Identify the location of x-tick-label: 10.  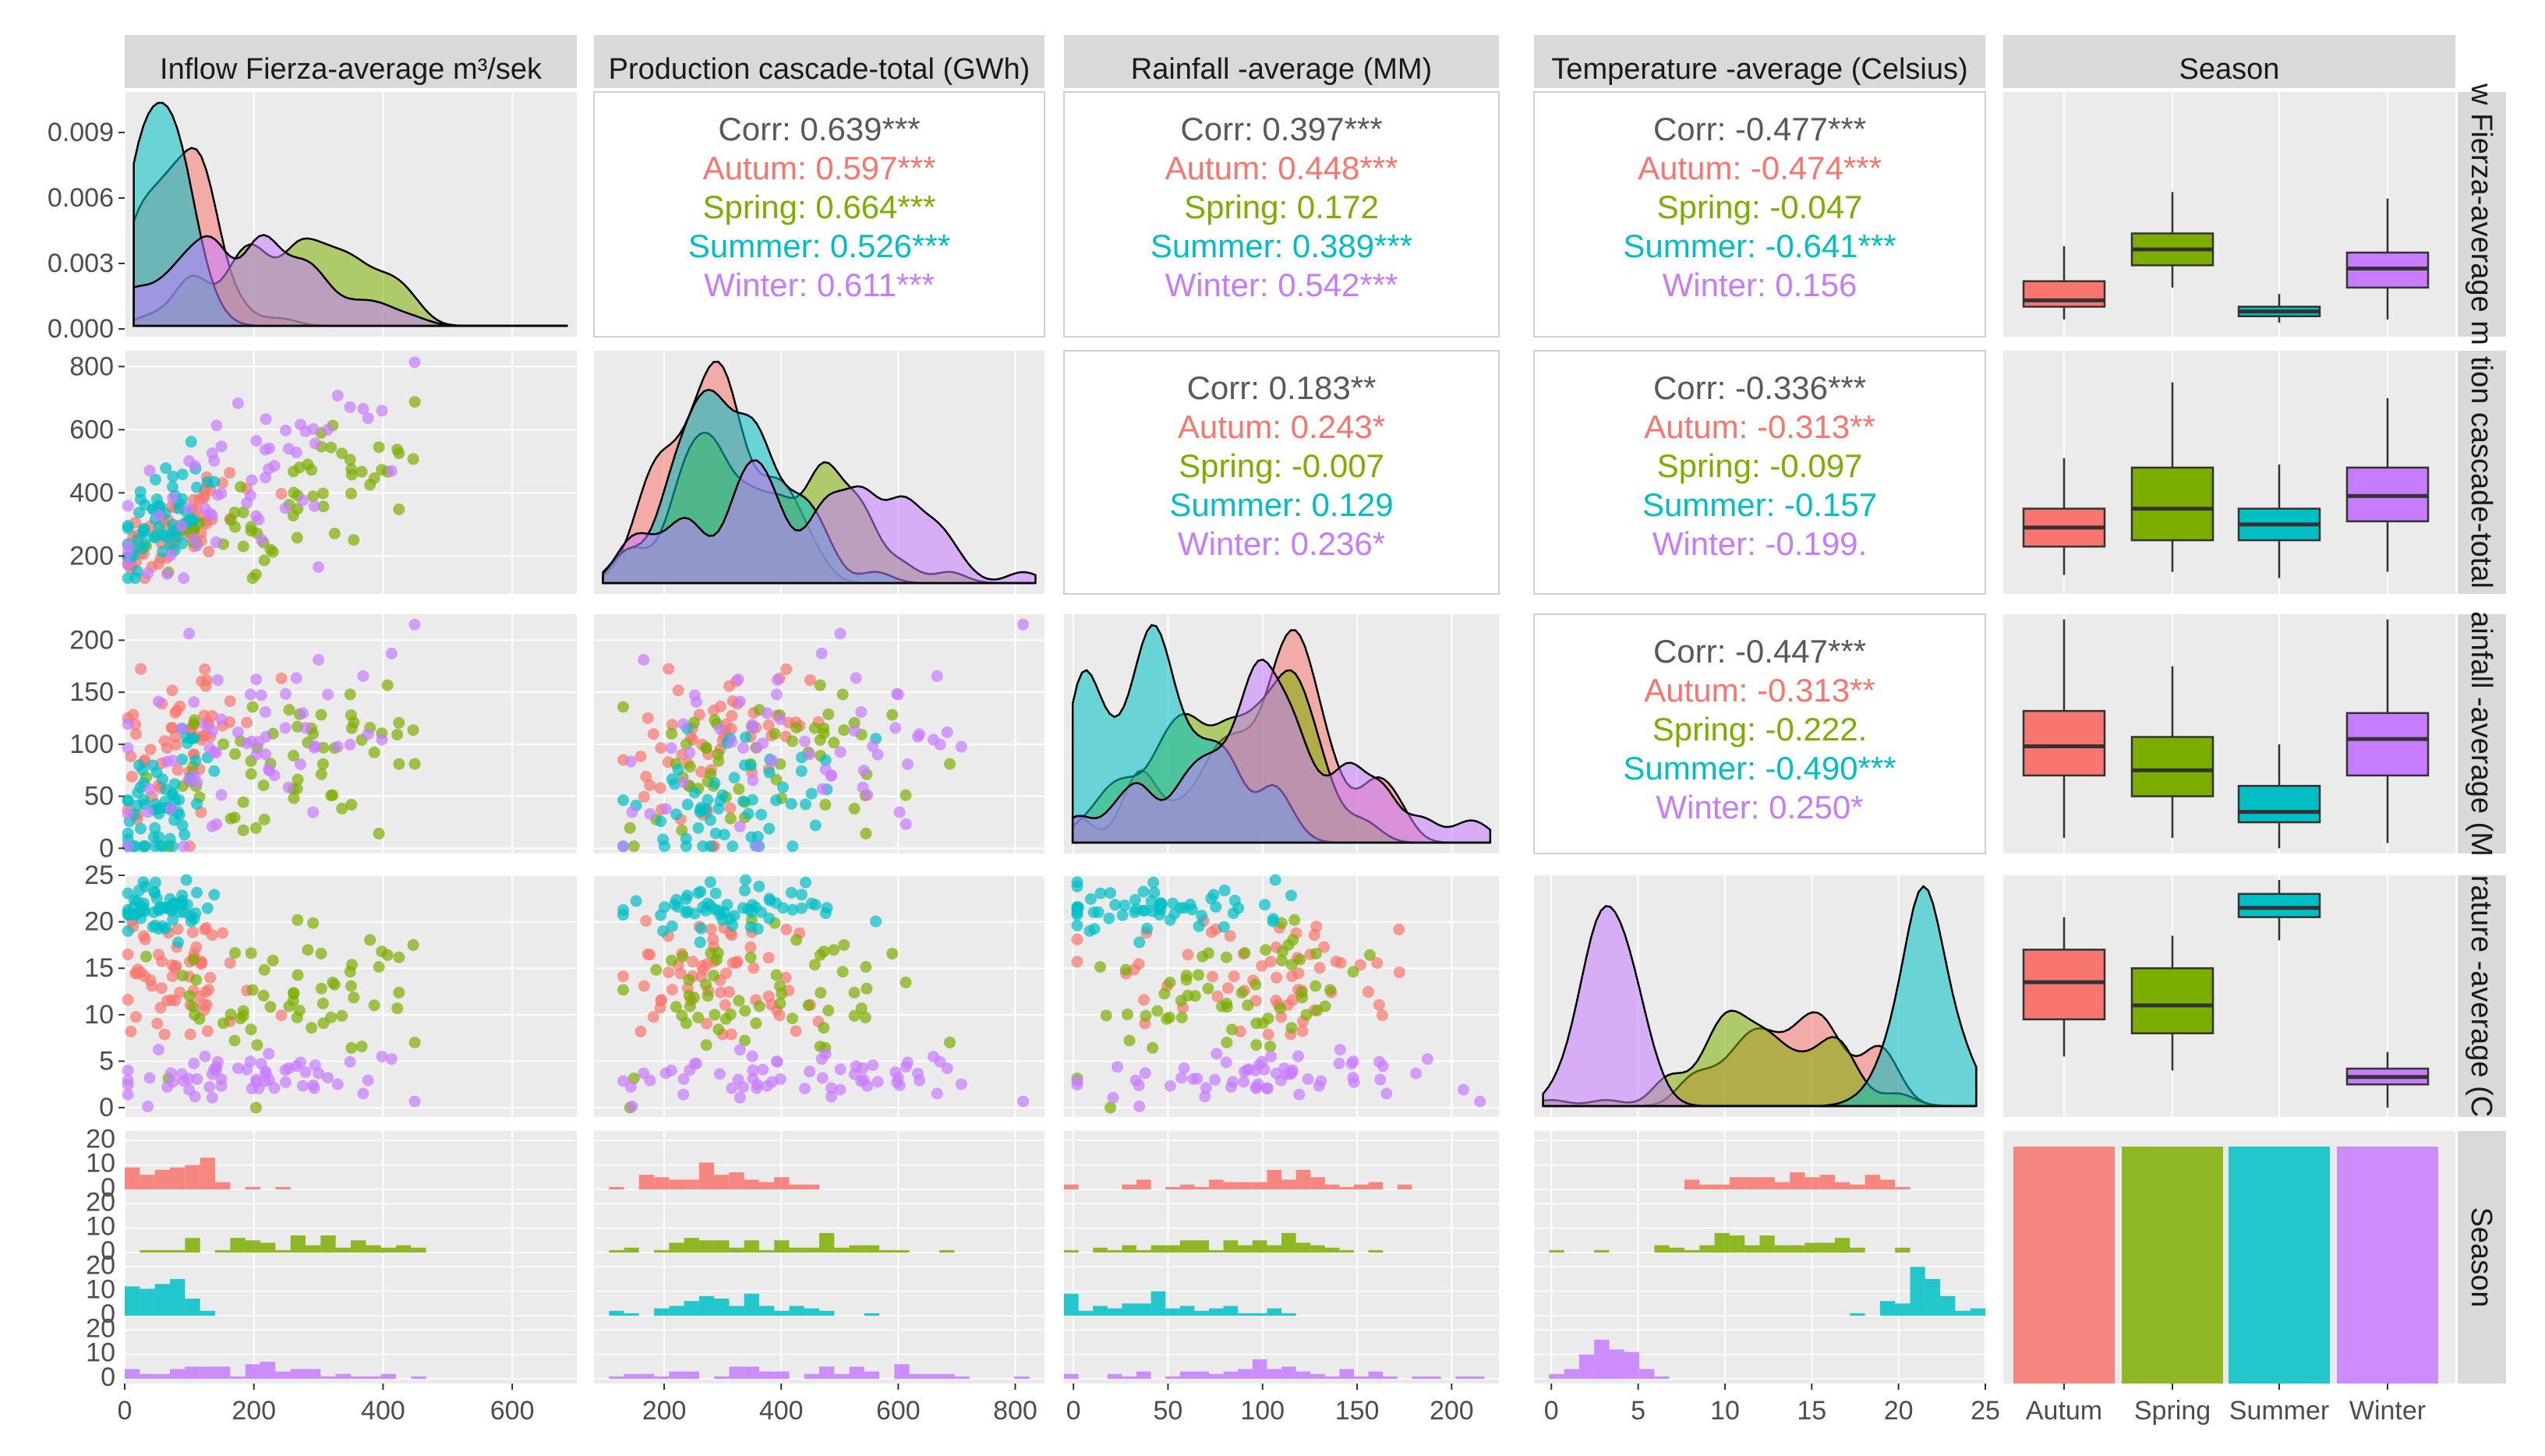
(1725, 1411).